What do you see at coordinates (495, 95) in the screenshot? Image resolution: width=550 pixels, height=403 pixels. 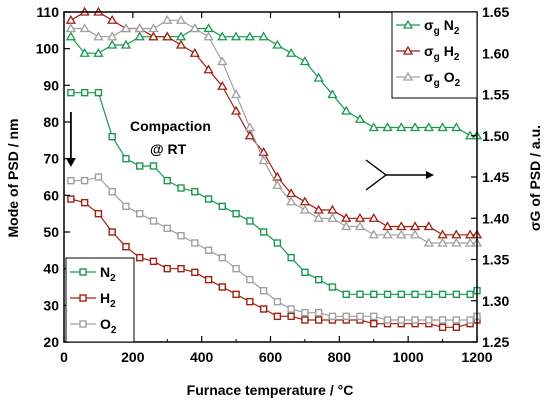 I see `y-right-tick-label: 1.55` at bounding box center [495, 95].